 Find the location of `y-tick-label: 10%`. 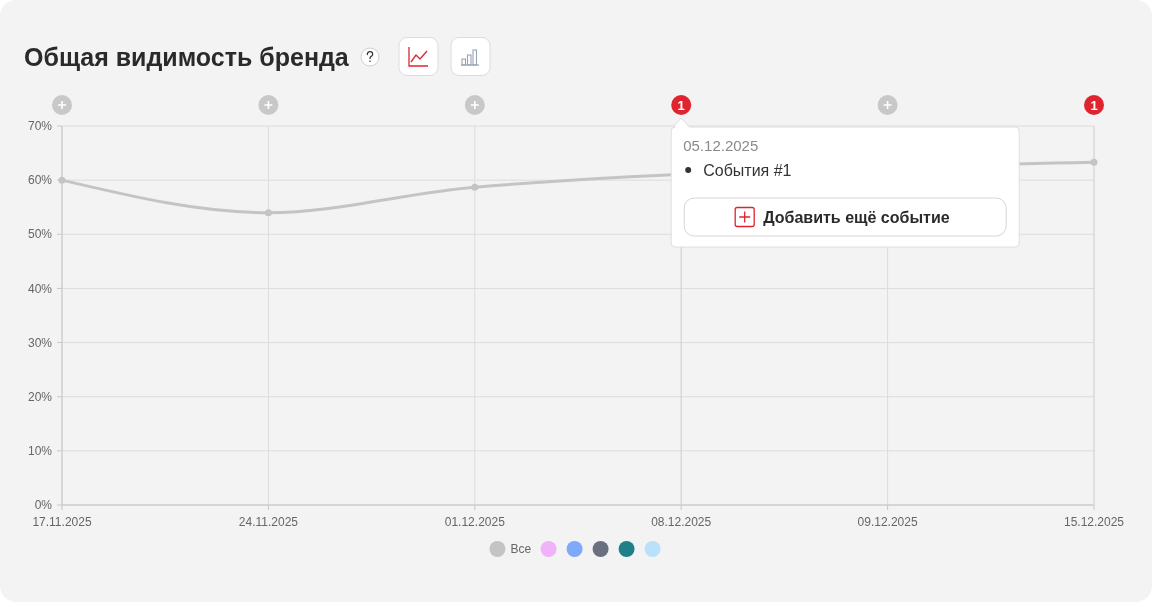

y-tick-label: 10% is located at coordinates (40, 451).